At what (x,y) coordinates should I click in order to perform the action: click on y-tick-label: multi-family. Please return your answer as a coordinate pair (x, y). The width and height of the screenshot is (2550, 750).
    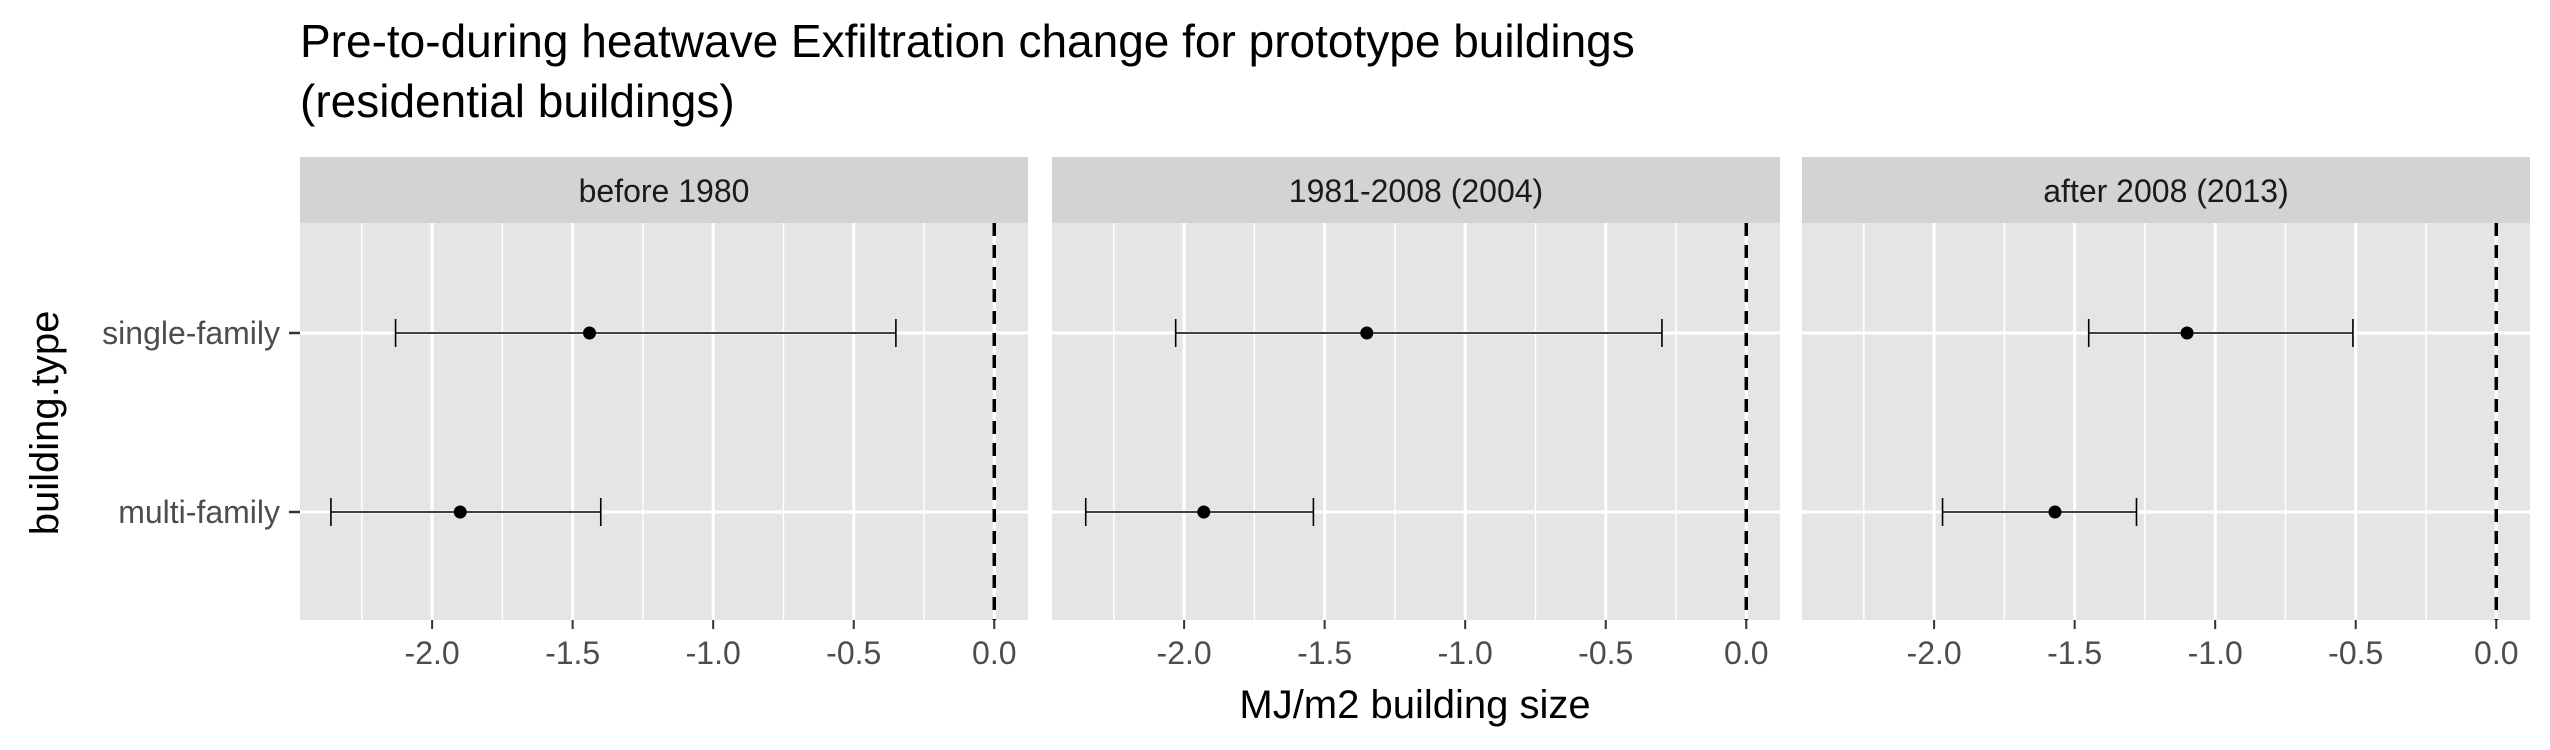
    Looking at the image, I should click on (199, 512).